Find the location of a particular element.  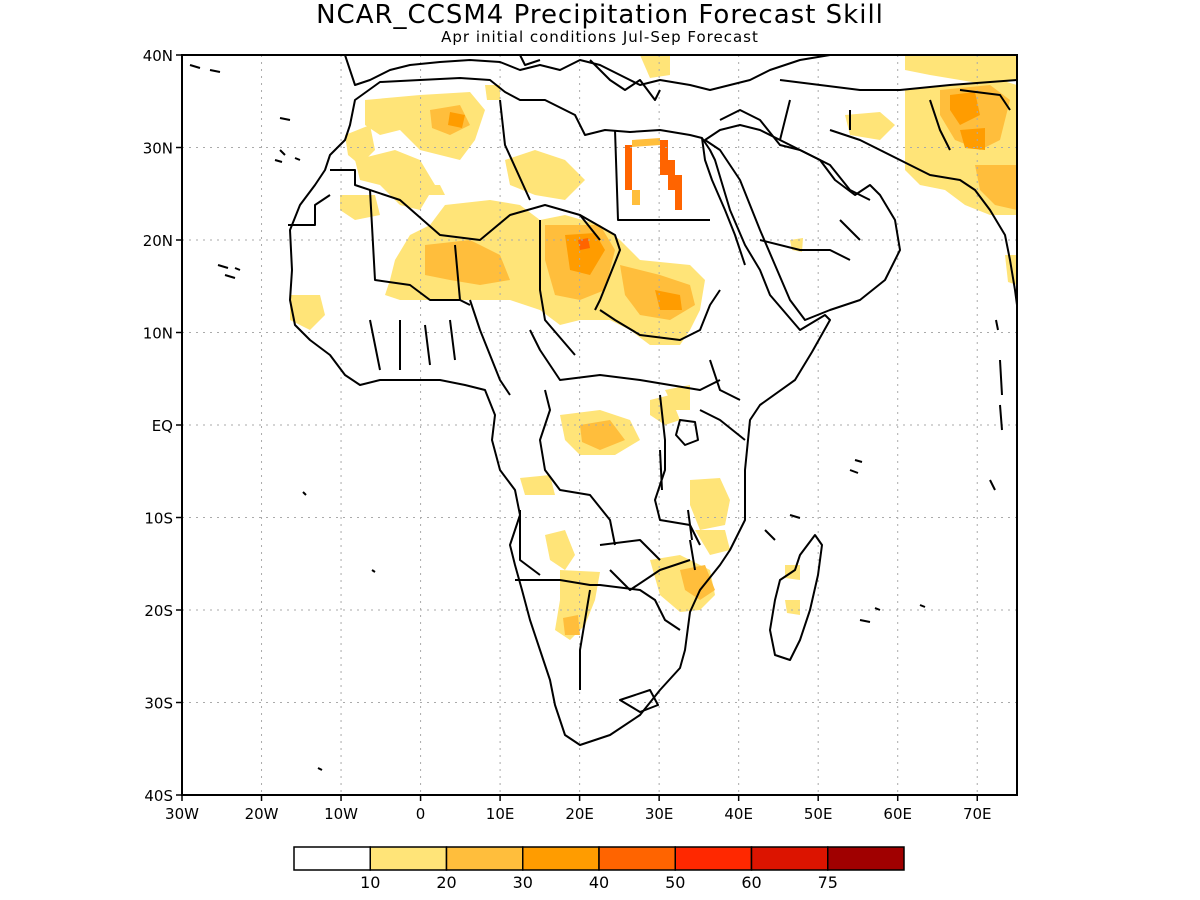

lat-tick-label: 10S is located at coordinates (158, 519).